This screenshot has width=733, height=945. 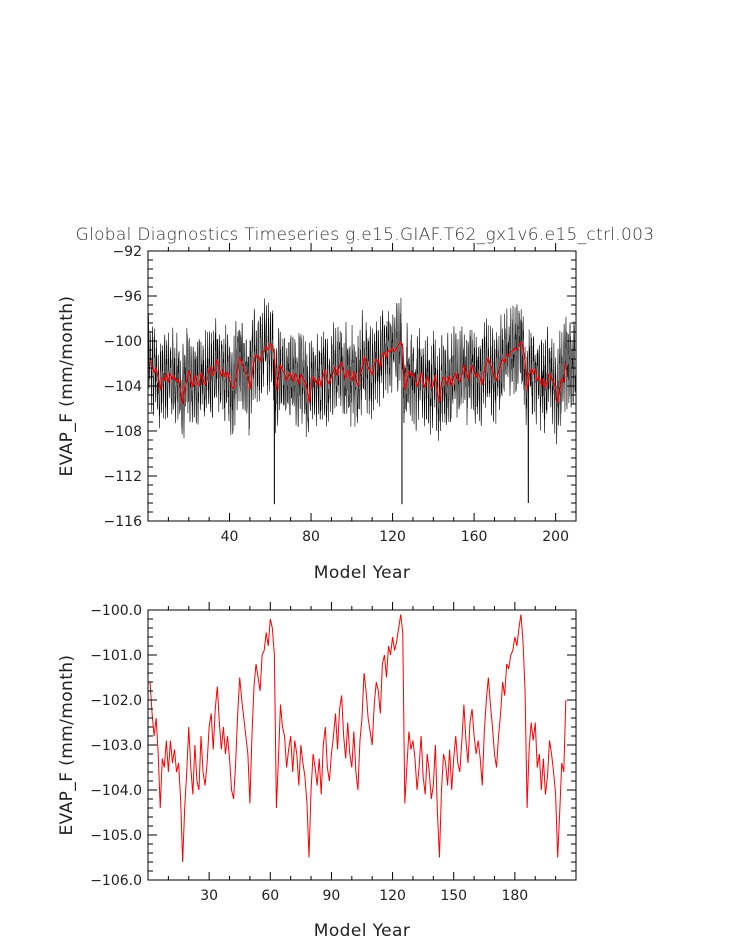 What do you see at coordinates (392, 896) in the screenshot?
I see `bottom-xtick-label: 120` at bounding box center [392, 896].